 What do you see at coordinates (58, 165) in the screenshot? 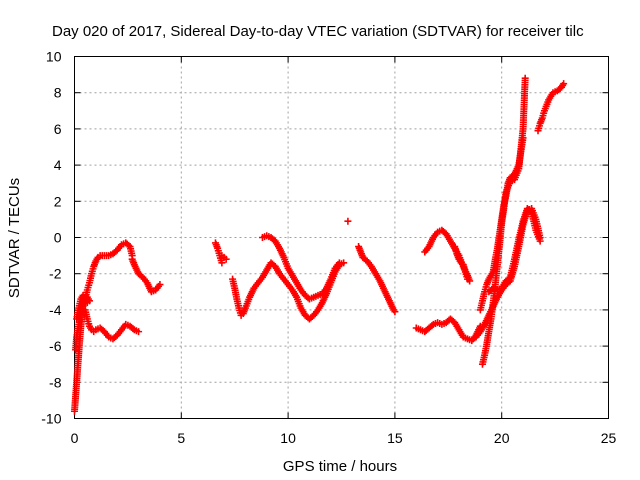
I see `y-tick-label: 4` at bounding box center [58, 165].